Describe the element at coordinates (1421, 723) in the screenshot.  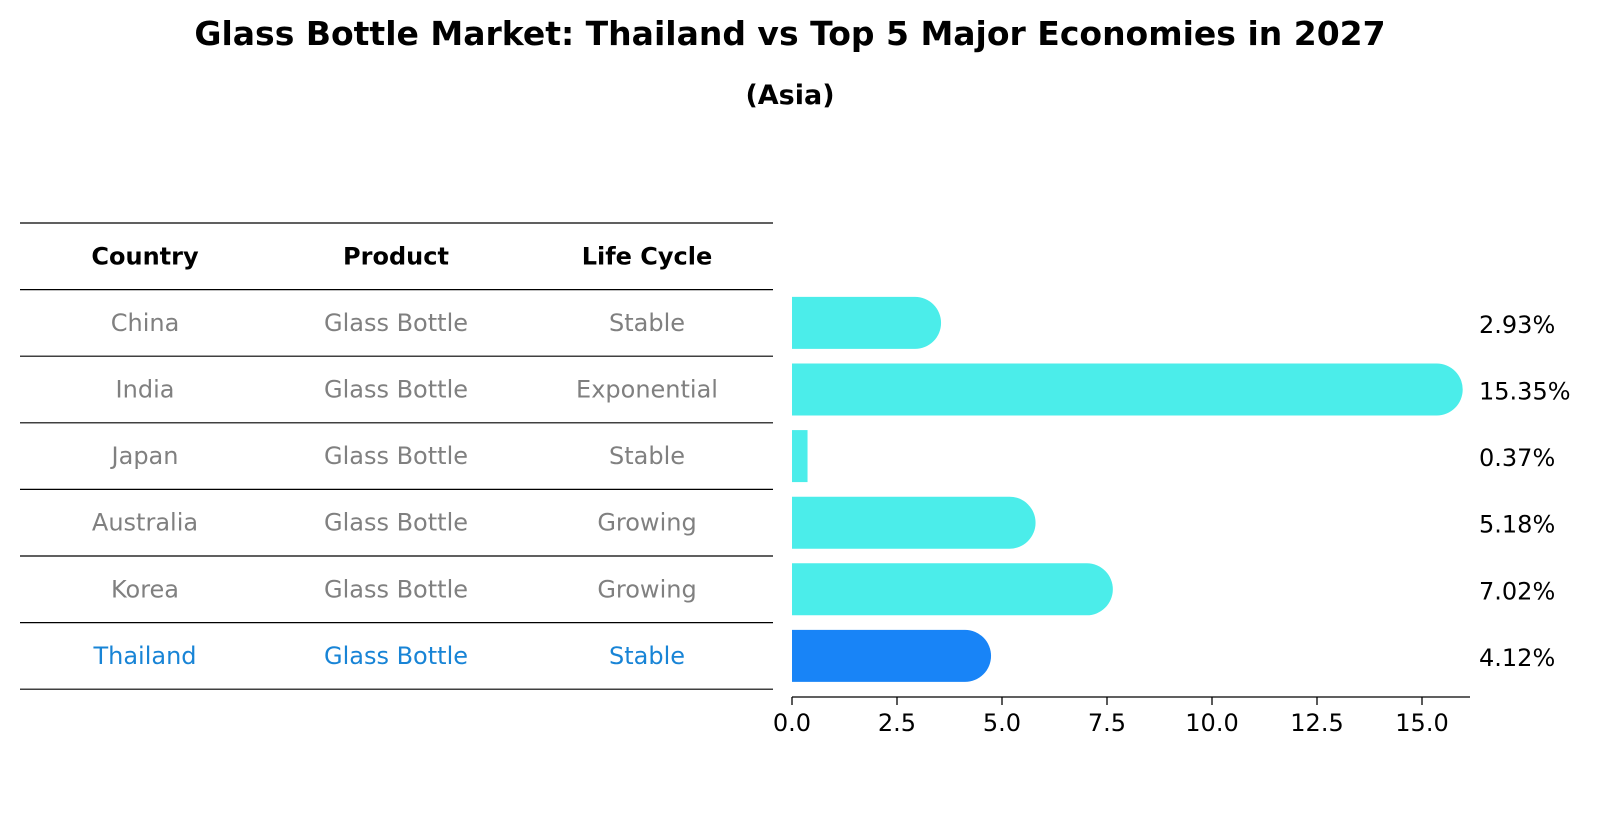
I see `x-tick-label: 15.0` at that location.